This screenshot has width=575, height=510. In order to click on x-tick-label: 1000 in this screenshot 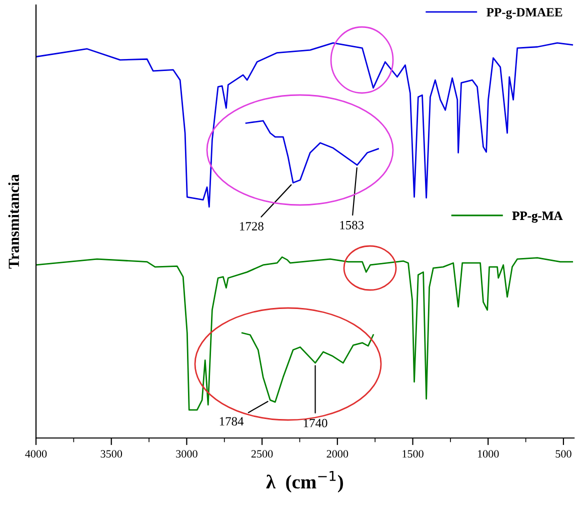, I will do `click(488, 454)`.